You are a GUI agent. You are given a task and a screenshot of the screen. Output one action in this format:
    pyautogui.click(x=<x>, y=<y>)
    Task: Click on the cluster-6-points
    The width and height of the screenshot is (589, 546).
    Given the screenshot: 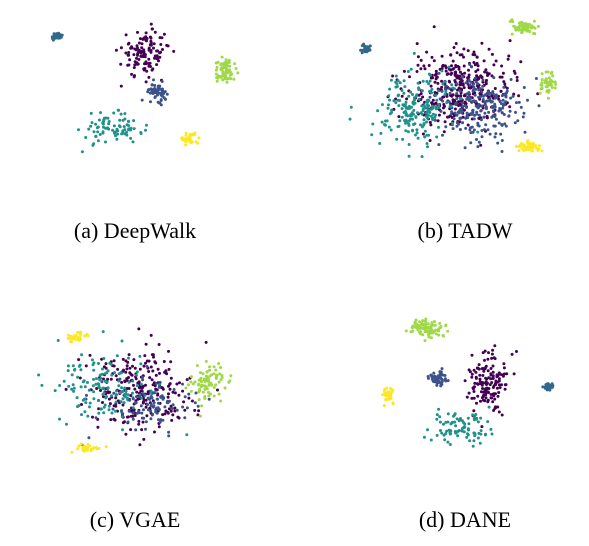 What is the action you would take?
    pyautogui.click(x=529, y=146)
    